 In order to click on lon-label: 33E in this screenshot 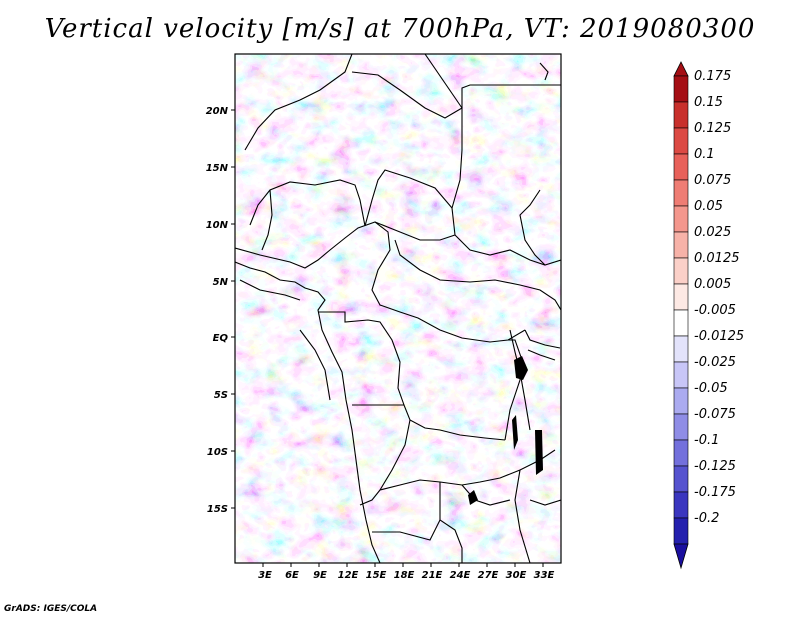, I will do `click(544, 575)`.